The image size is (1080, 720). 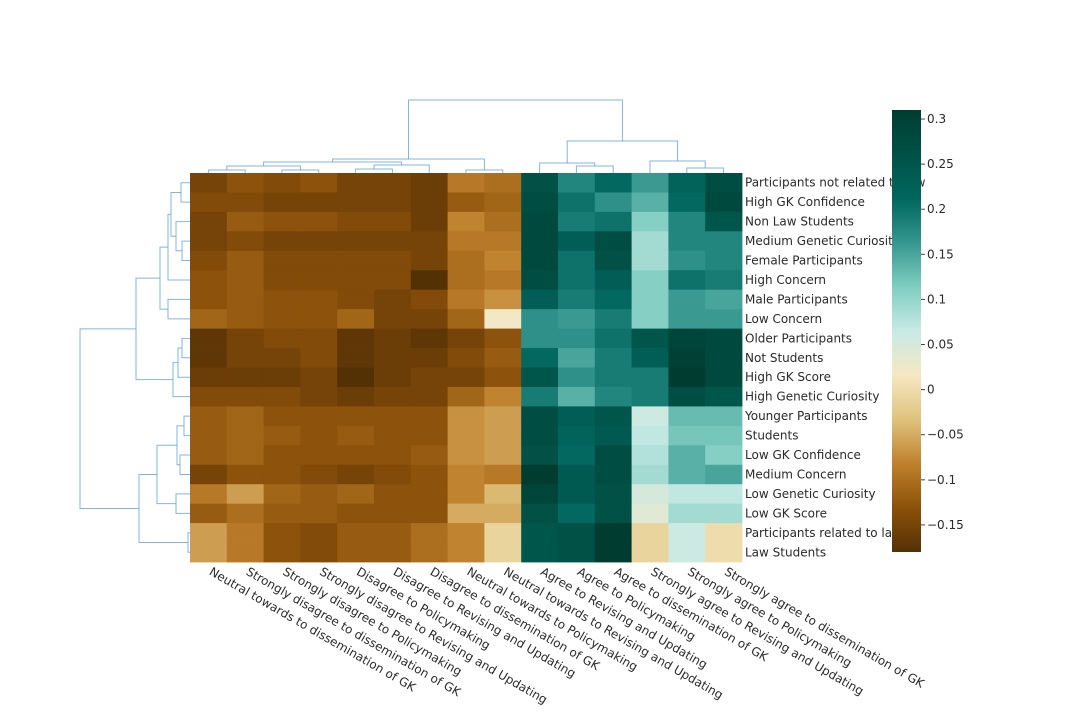 I want to click on row-label: Medium Genetic Curiosity, so click(x=822, y=241).